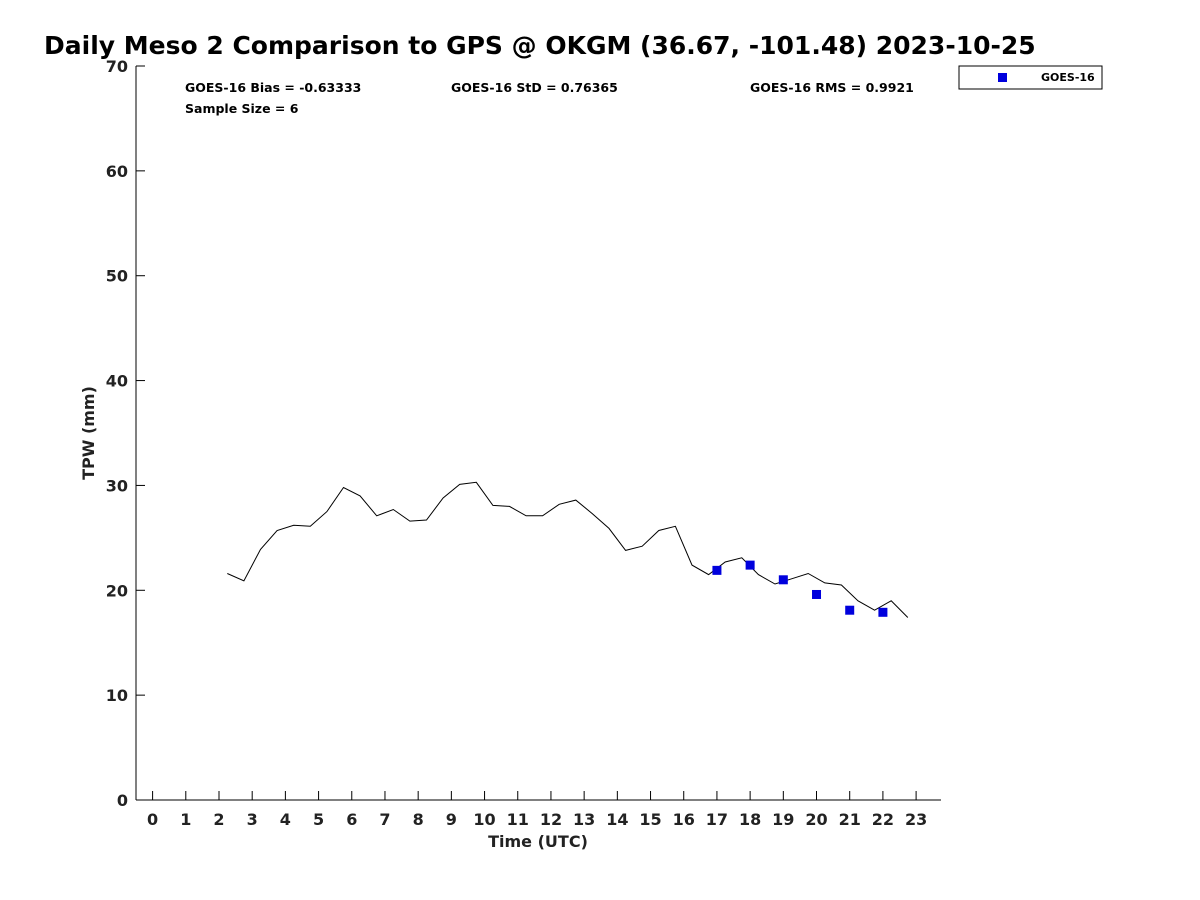 Image resolution: width=1200 pixels, height=900 pixels. What do you see at coordinates (534, 87) in the screenshot?
I see `stat-std: GOES-16 StD = 0.76365` at bounding box center [534, 87].